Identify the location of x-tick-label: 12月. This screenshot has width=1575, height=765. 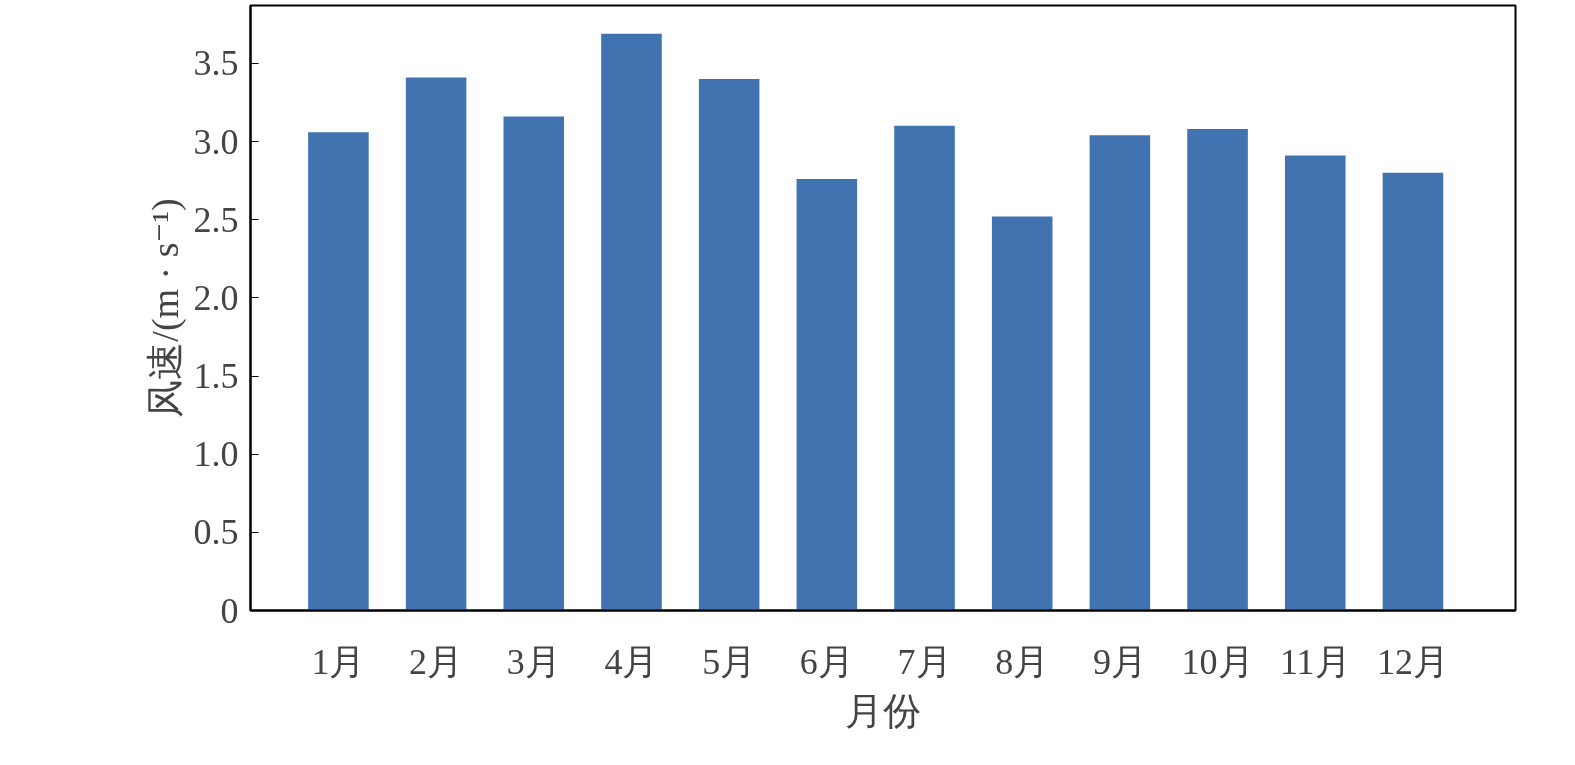
(1412, 661).